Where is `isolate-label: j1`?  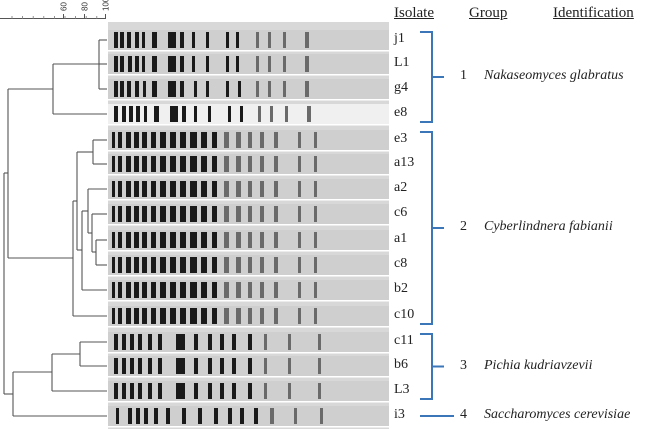
isolate-label: j1 is located at coordinates (399, 38).